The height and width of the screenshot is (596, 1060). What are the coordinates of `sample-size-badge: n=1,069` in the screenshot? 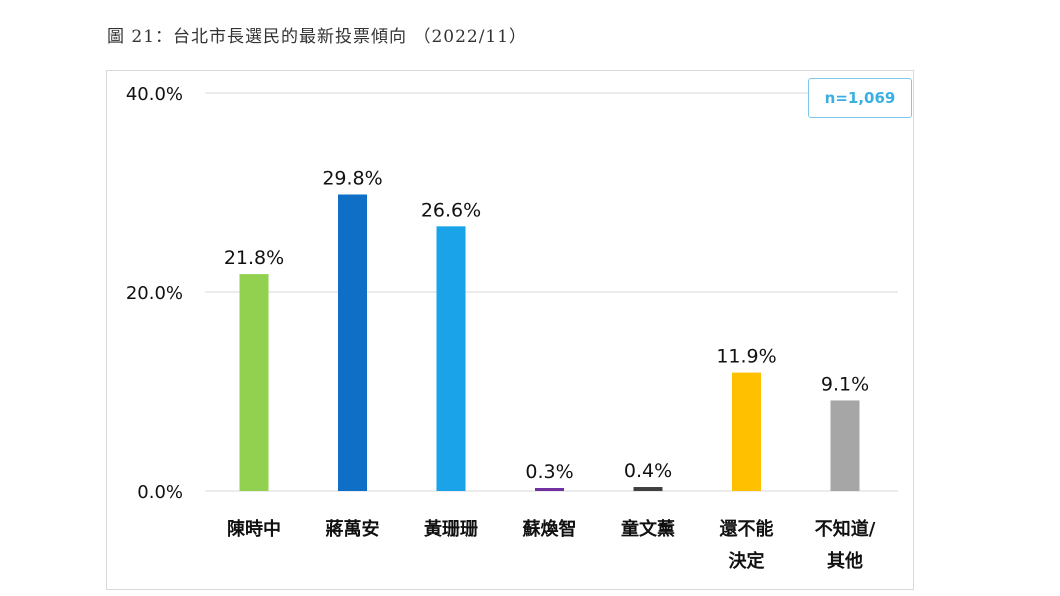 It's located at (860, 98).